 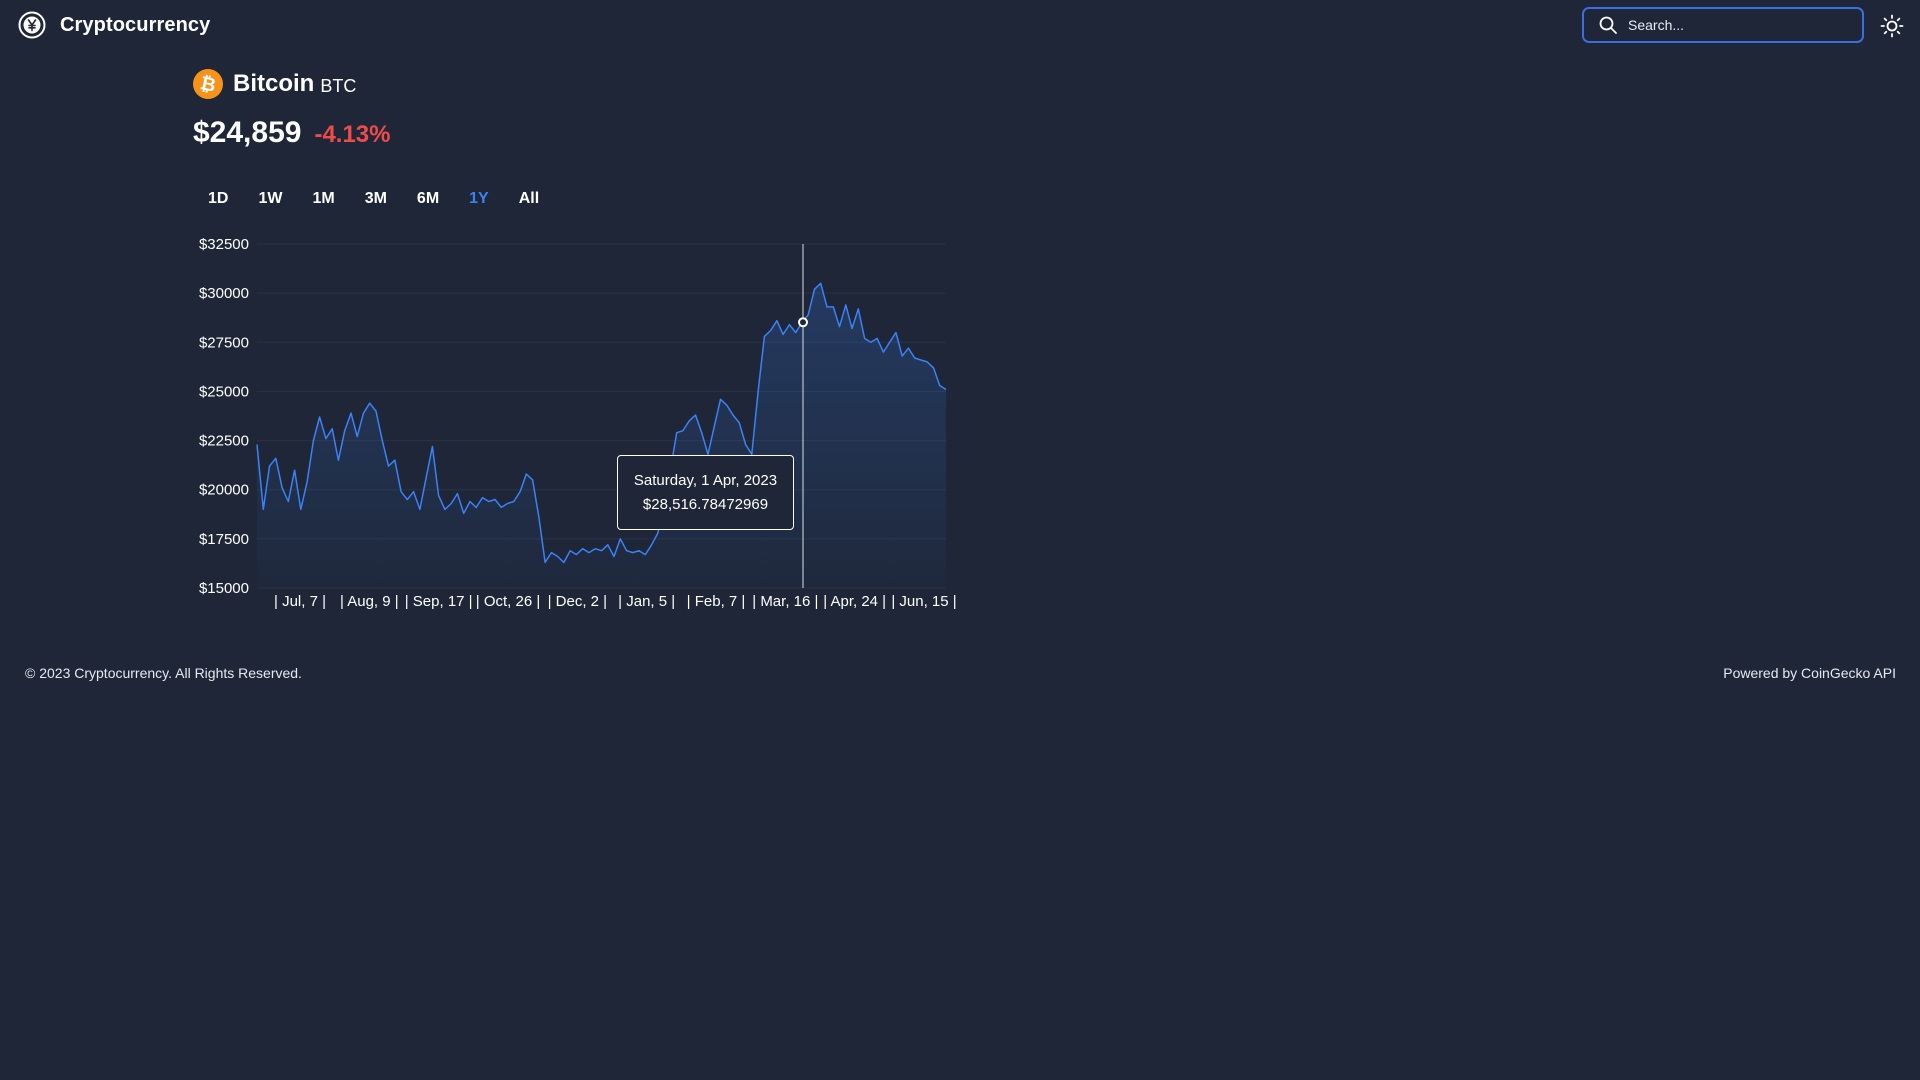 I want to click on app-title: Cryptocurrency, so click(x=135, y=24).